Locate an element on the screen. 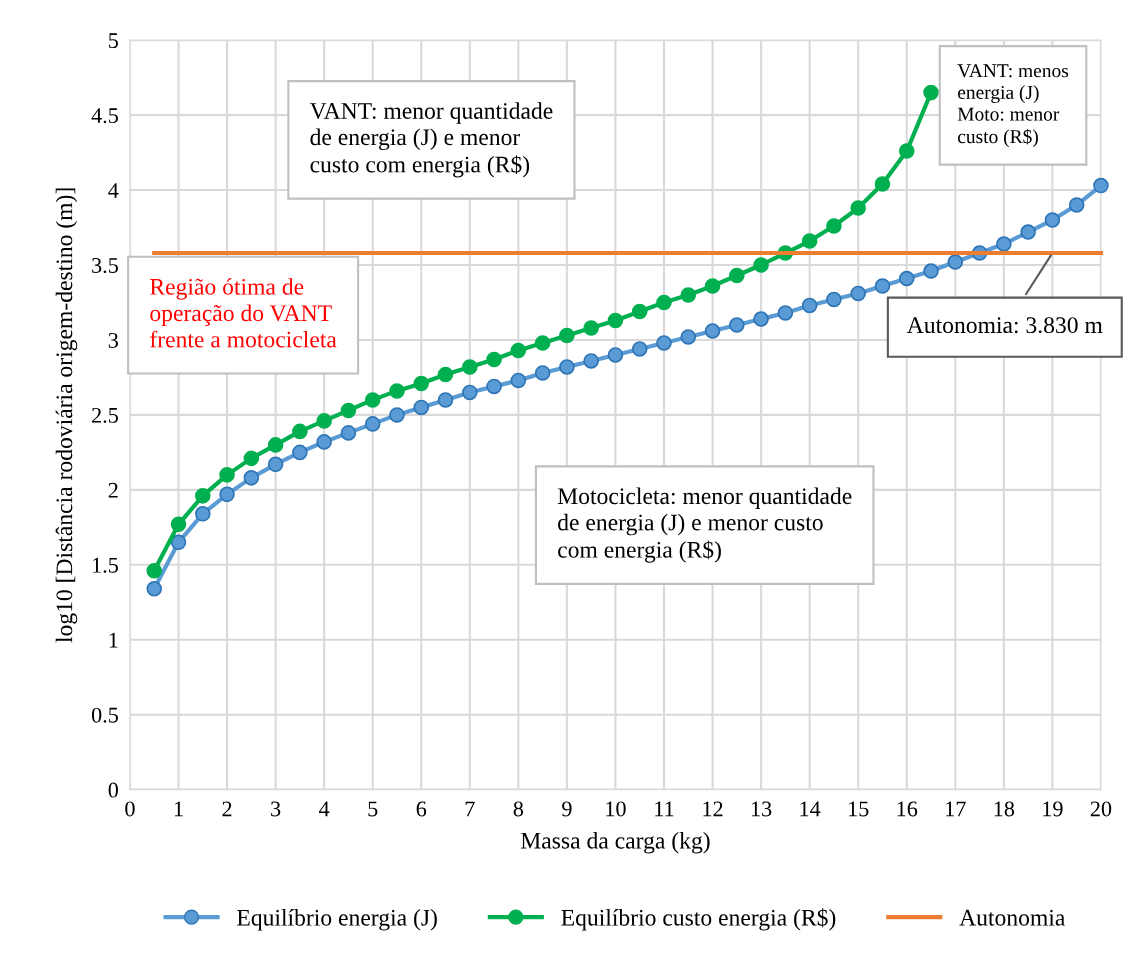 Image resolution: width=1135 pixels, height=956 pixels. x-tick-label: 18 is located at coordinates (1004, 809).